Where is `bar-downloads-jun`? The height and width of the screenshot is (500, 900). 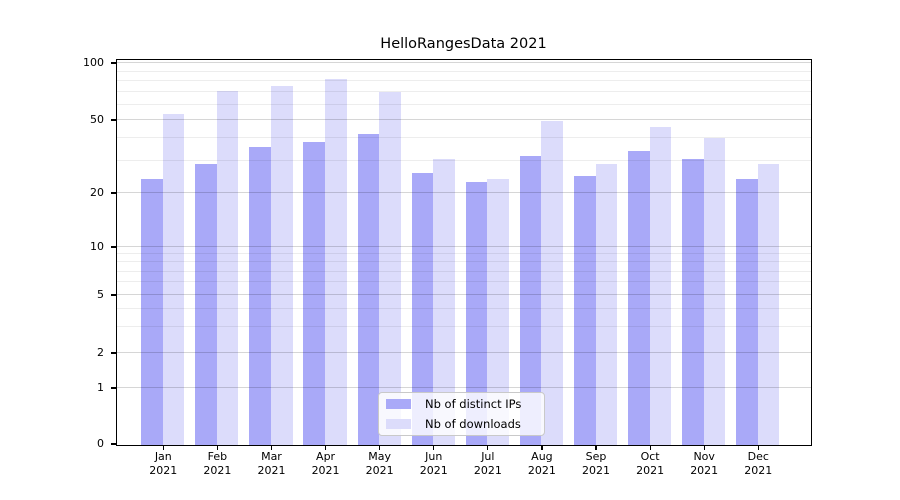 bar-downloads-jun is located at coordinates (444, 301).